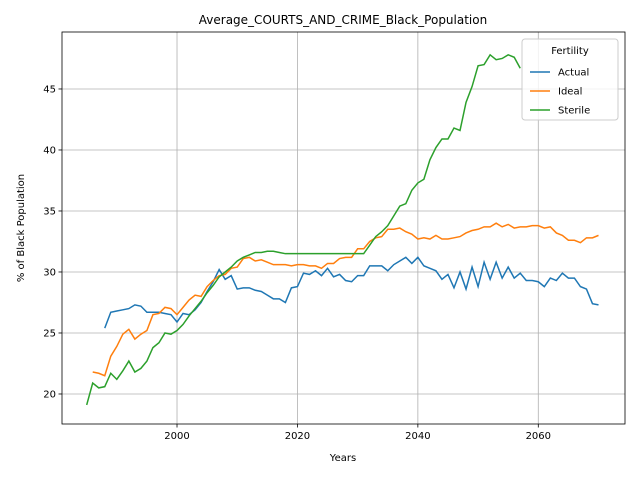  What do you see at coordinates (342, 458) in the screenshot?
I see `x-axis-label: Years` at bounding box center [342, 458].